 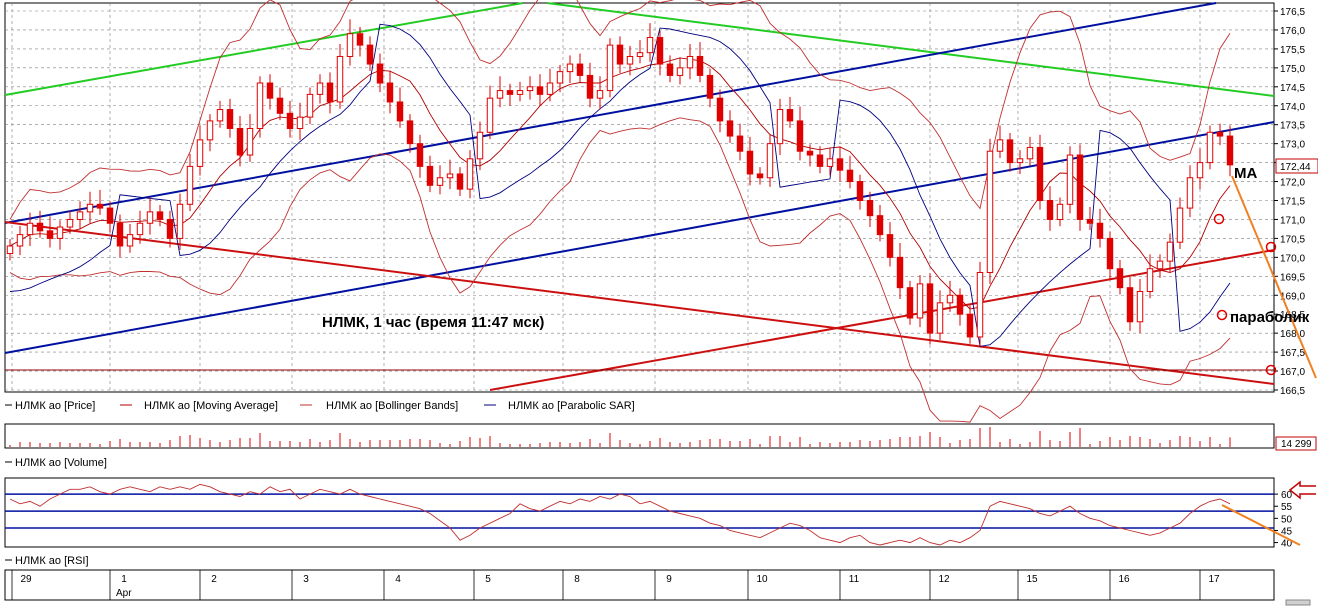 What do you see at coordinates (1292, 391) in the screenshot?
I see `price-tick-label: 166,5` at bounding box center [1292, 391].